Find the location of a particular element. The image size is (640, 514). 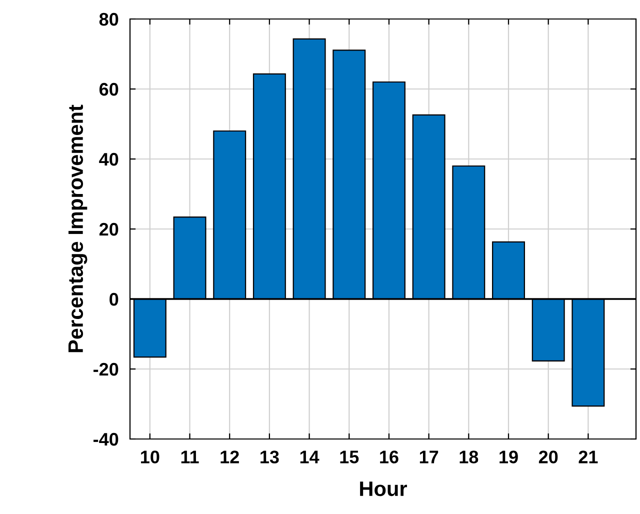

x-axis-title: Hour is located at coordinates (383, 489).